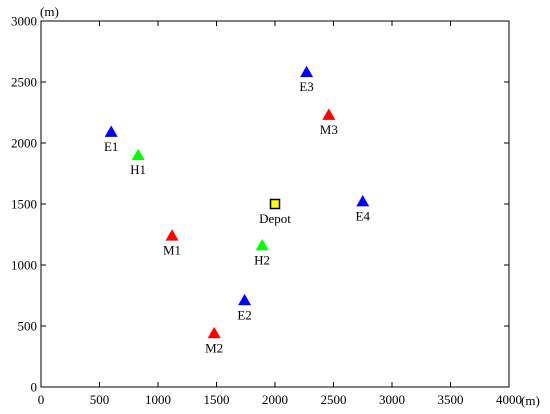 This screenshot has width=550, height=414. I want to click on point-marker-e2, so click(245, 299).